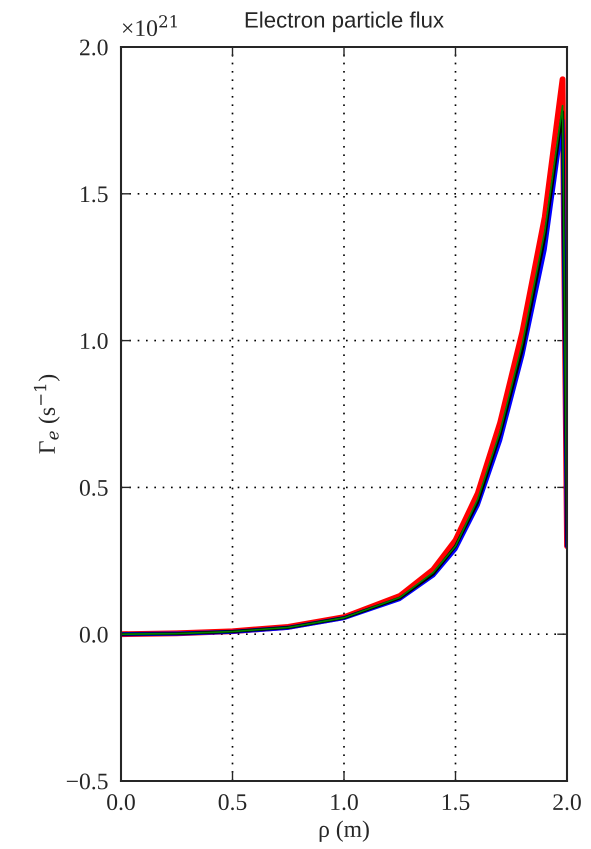 This screenshot has width=591, height=849. What do you see at coordinates (344, 802) in the screenshot?
I see `x-tick-label: 1.0` at bounding box center [344, 802].